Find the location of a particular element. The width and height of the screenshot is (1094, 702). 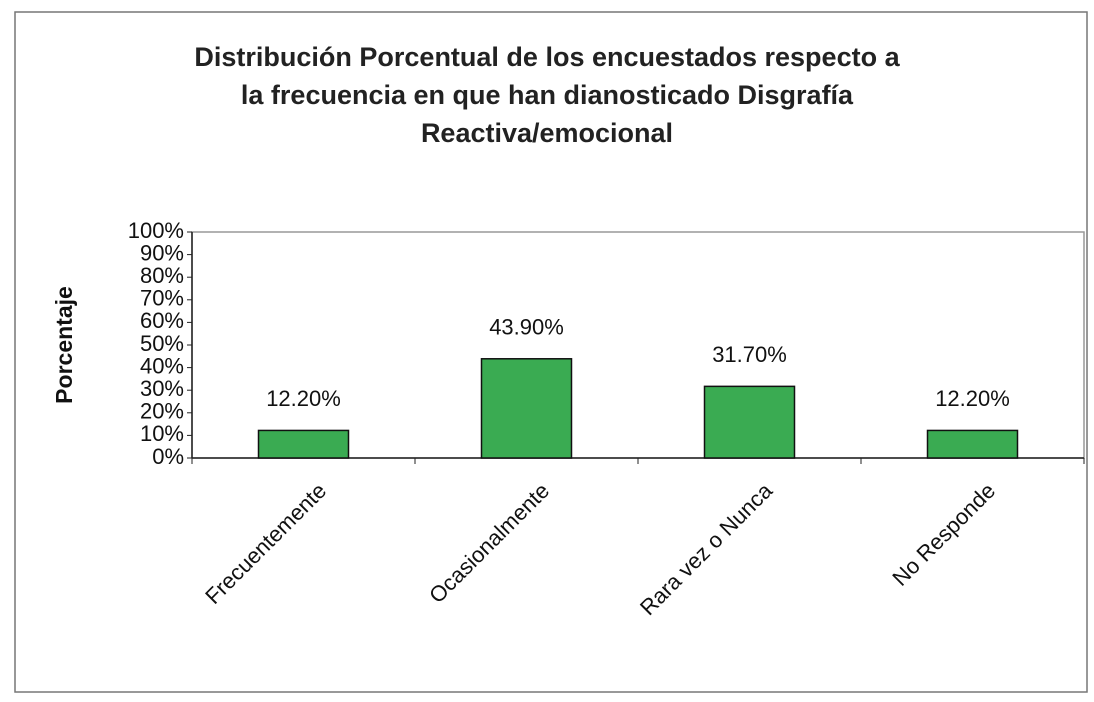

y-tick-label: 0% is located at coordinates (168, 456).